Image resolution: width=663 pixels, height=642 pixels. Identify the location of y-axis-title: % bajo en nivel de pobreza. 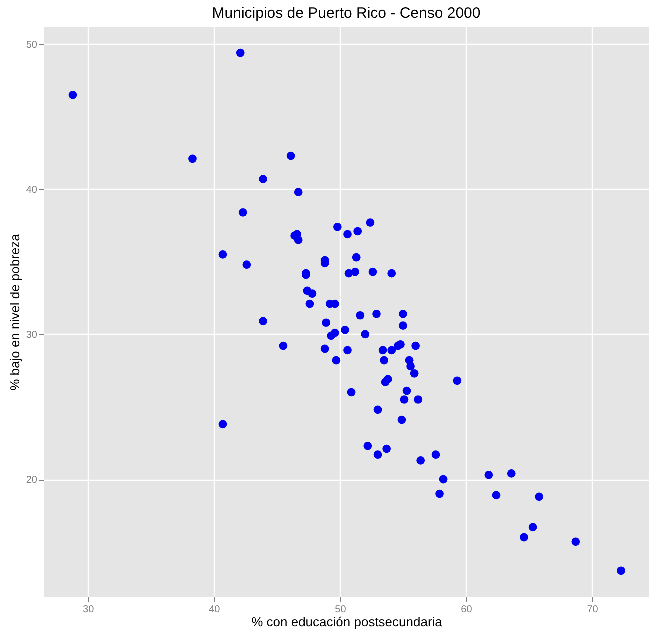
(14, 312).